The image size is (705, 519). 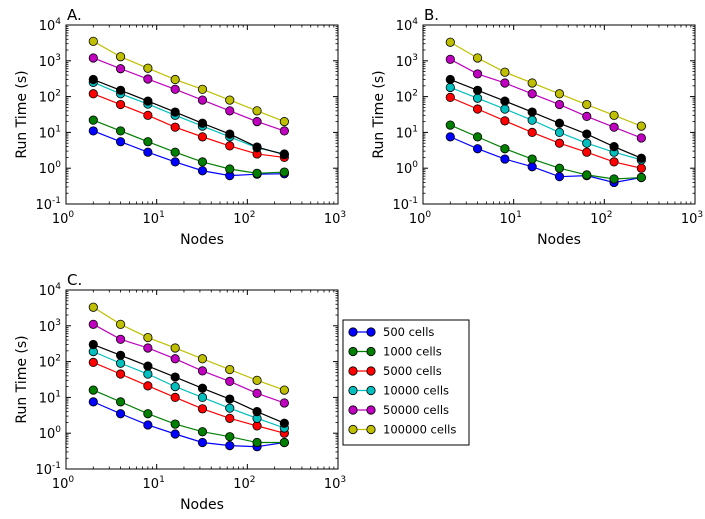 I want to click on y-axis-label: Run Time (s), so click(x=22, y=114).